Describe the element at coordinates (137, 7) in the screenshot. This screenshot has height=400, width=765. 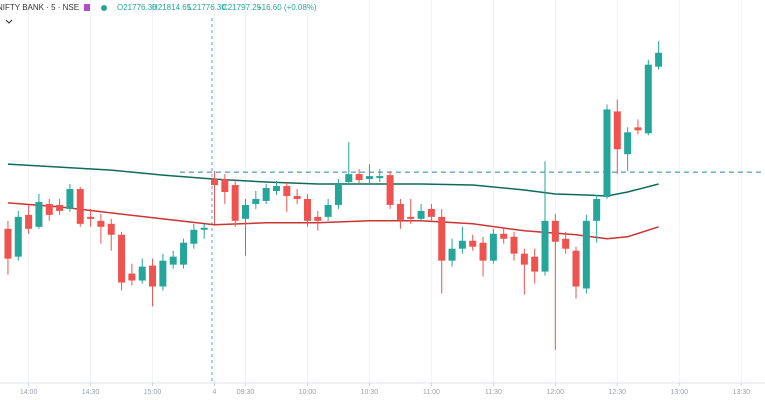
I see `ohlc-open: O21776.30` at that location.